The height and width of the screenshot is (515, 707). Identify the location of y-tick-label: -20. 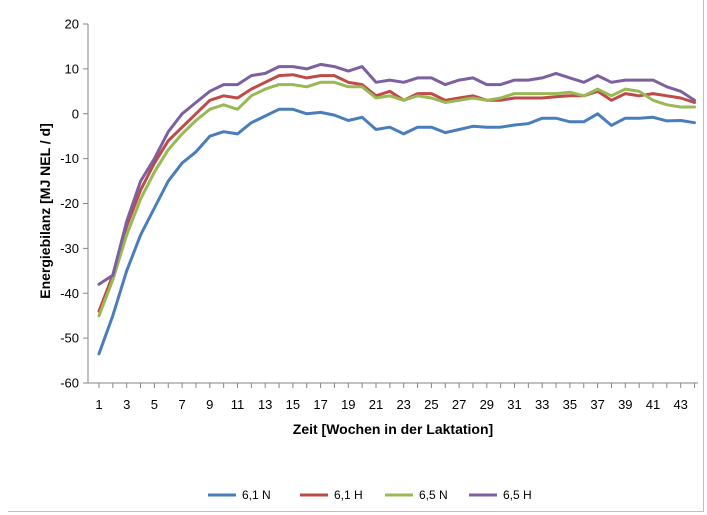
(69, 203).